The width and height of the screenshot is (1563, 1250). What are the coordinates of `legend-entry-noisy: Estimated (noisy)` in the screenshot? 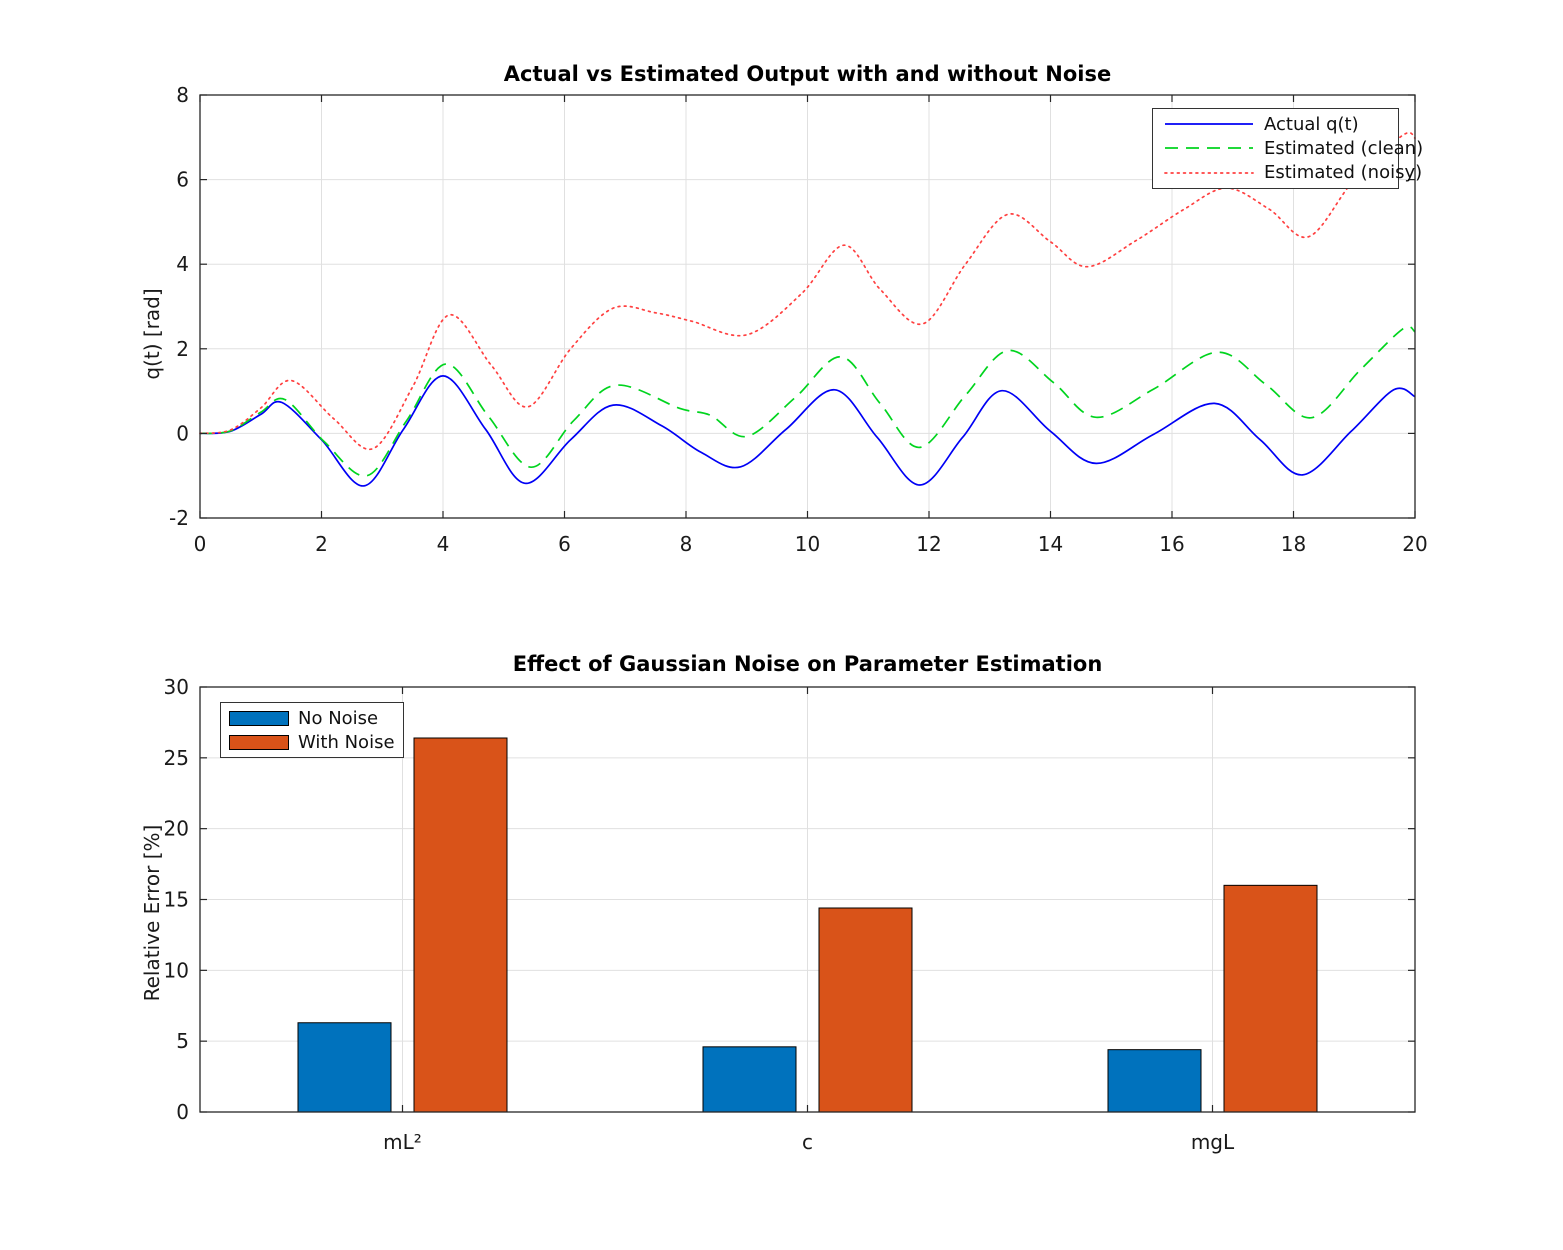 It's located at (1292, 172).